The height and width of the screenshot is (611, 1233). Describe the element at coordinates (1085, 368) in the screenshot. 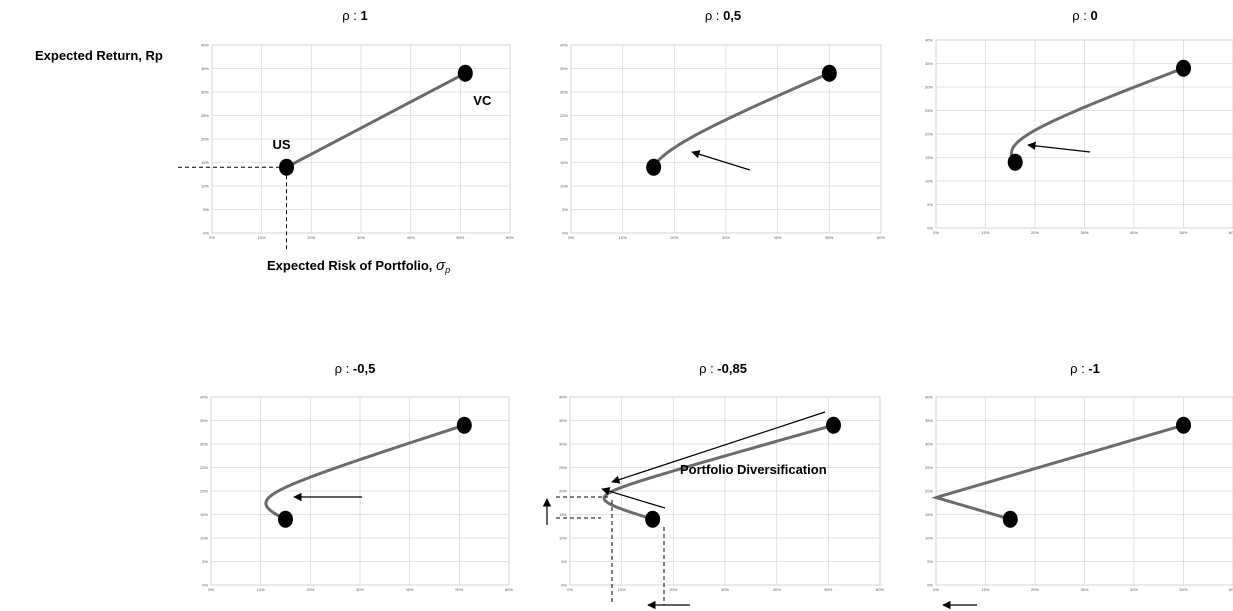

I see `panel-title: ρ : -1` at that location.